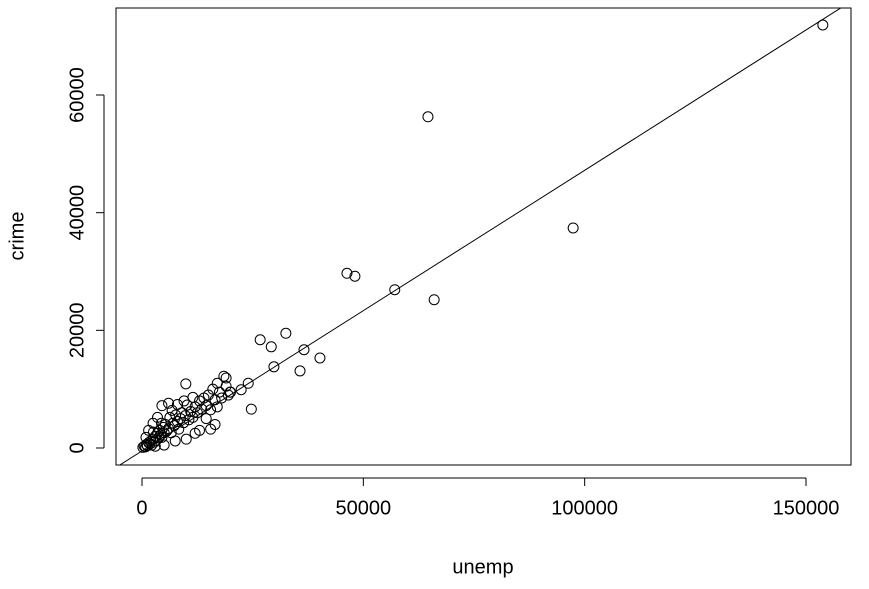 The image size is (869, 589). Describe the element at coordinates (77, 331) in the screenshot. I see `y-tick-label: 20000` at that location.